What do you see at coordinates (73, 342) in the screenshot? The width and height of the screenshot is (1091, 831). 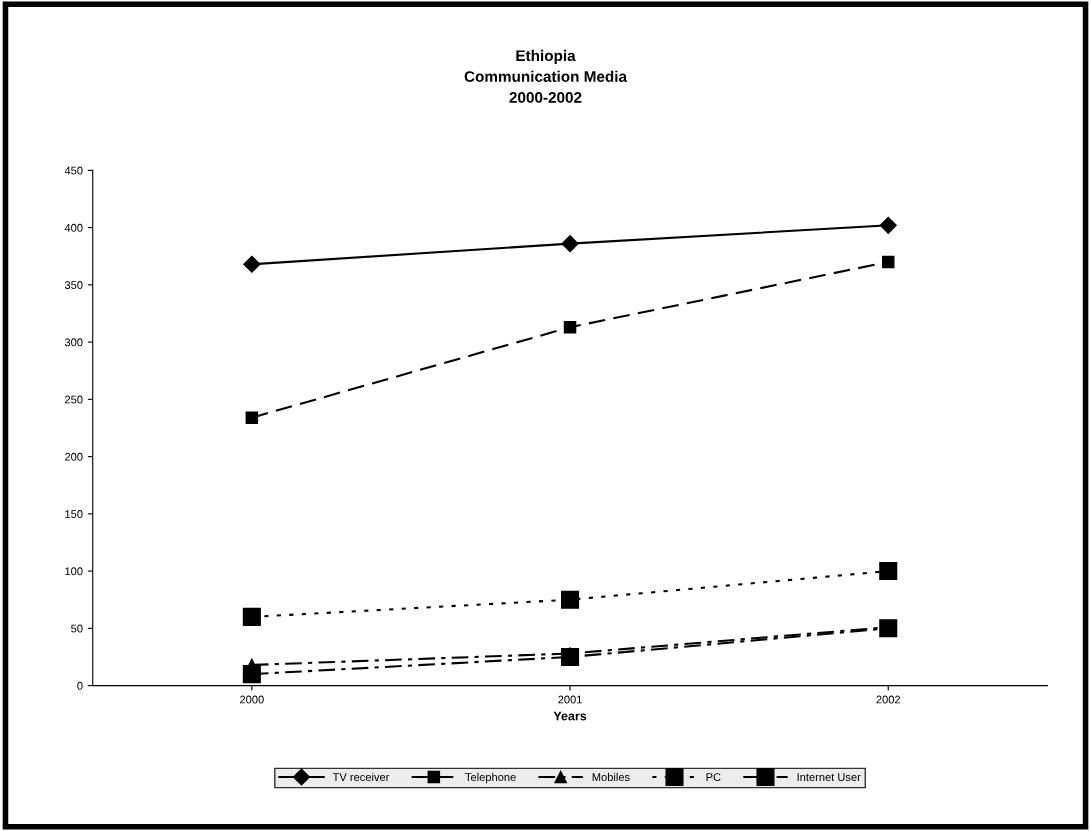 I see `y-tick-label: 300` at bounding box center [73, 342].